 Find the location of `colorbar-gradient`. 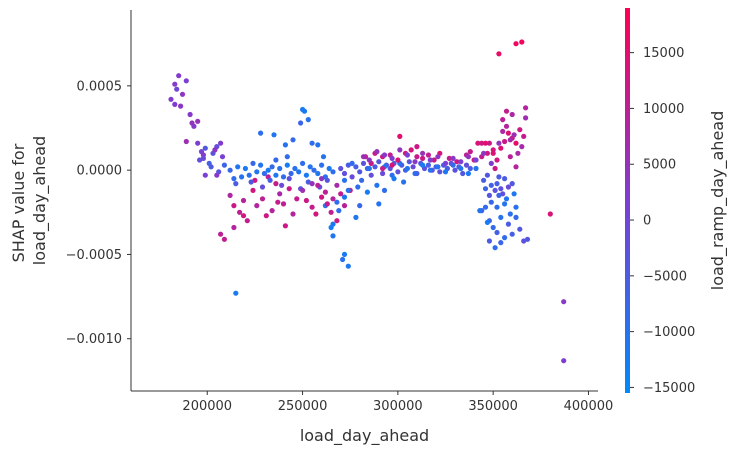

colorbar-gradient is located at coordinates (627, 200).